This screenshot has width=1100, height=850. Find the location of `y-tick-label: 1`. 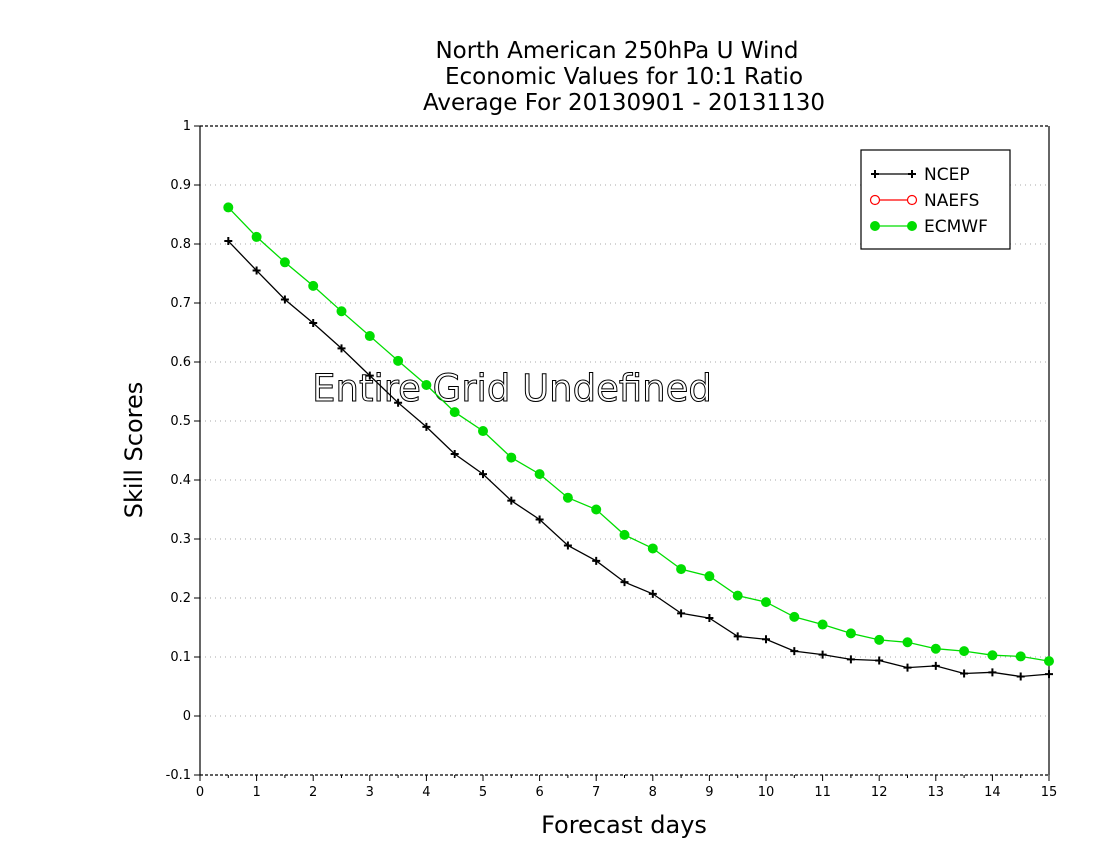

y-tick-label: 1 is located at coordinates (187, 126).